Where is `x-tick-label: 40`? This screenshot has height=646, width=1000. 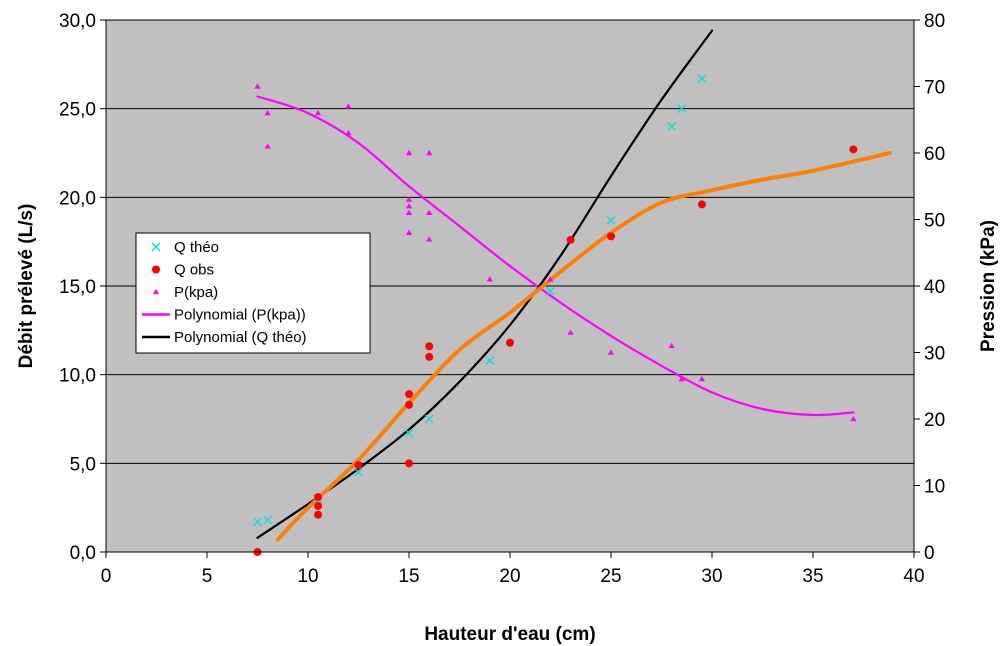
x-tick-label: 40 is located at coordinates (913, 576).